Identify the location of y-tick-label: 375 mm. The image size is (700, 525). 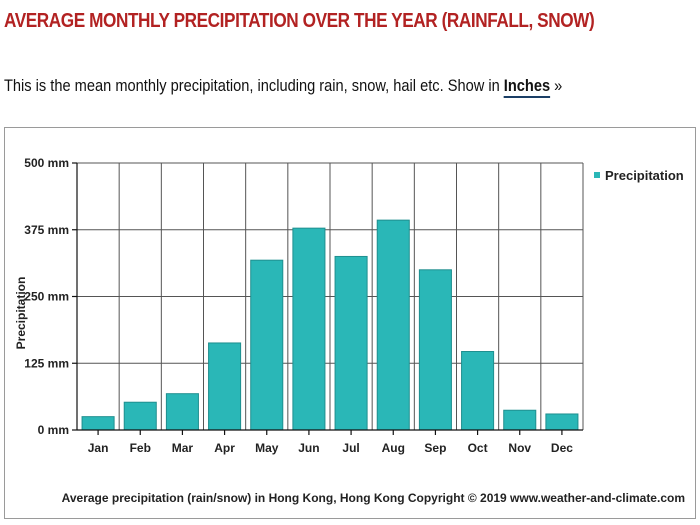
(46, 230).